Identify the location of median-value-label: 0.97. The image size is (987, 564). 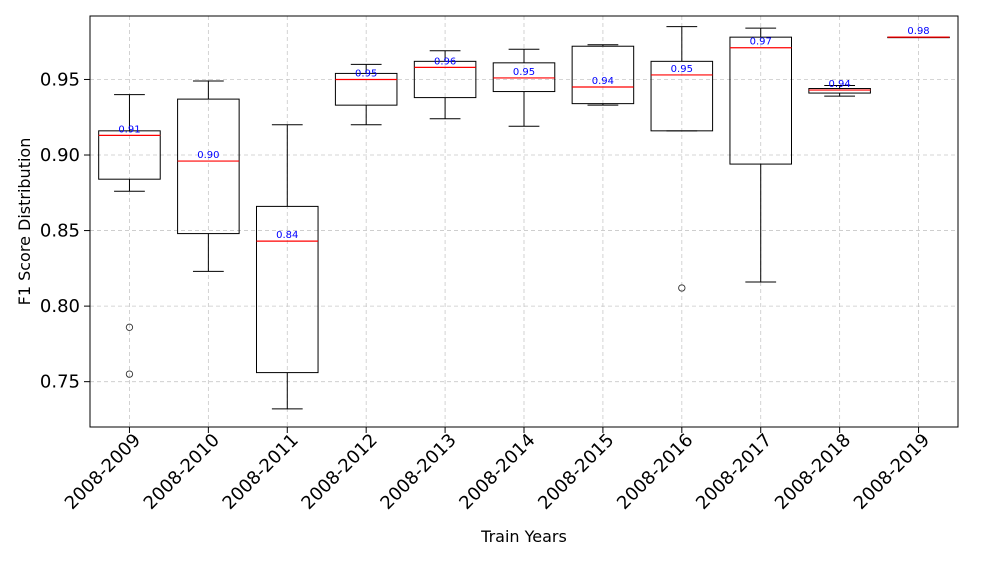
(761, 42).